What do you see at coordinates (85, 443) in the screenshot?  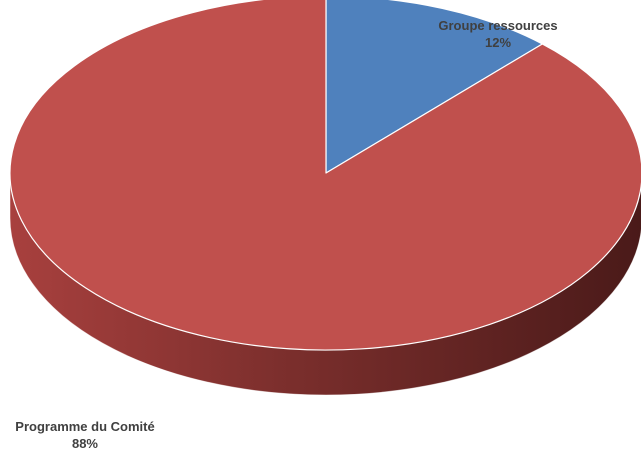 I see `slice-percent-label: 88%` at bounding box center [85, 443].